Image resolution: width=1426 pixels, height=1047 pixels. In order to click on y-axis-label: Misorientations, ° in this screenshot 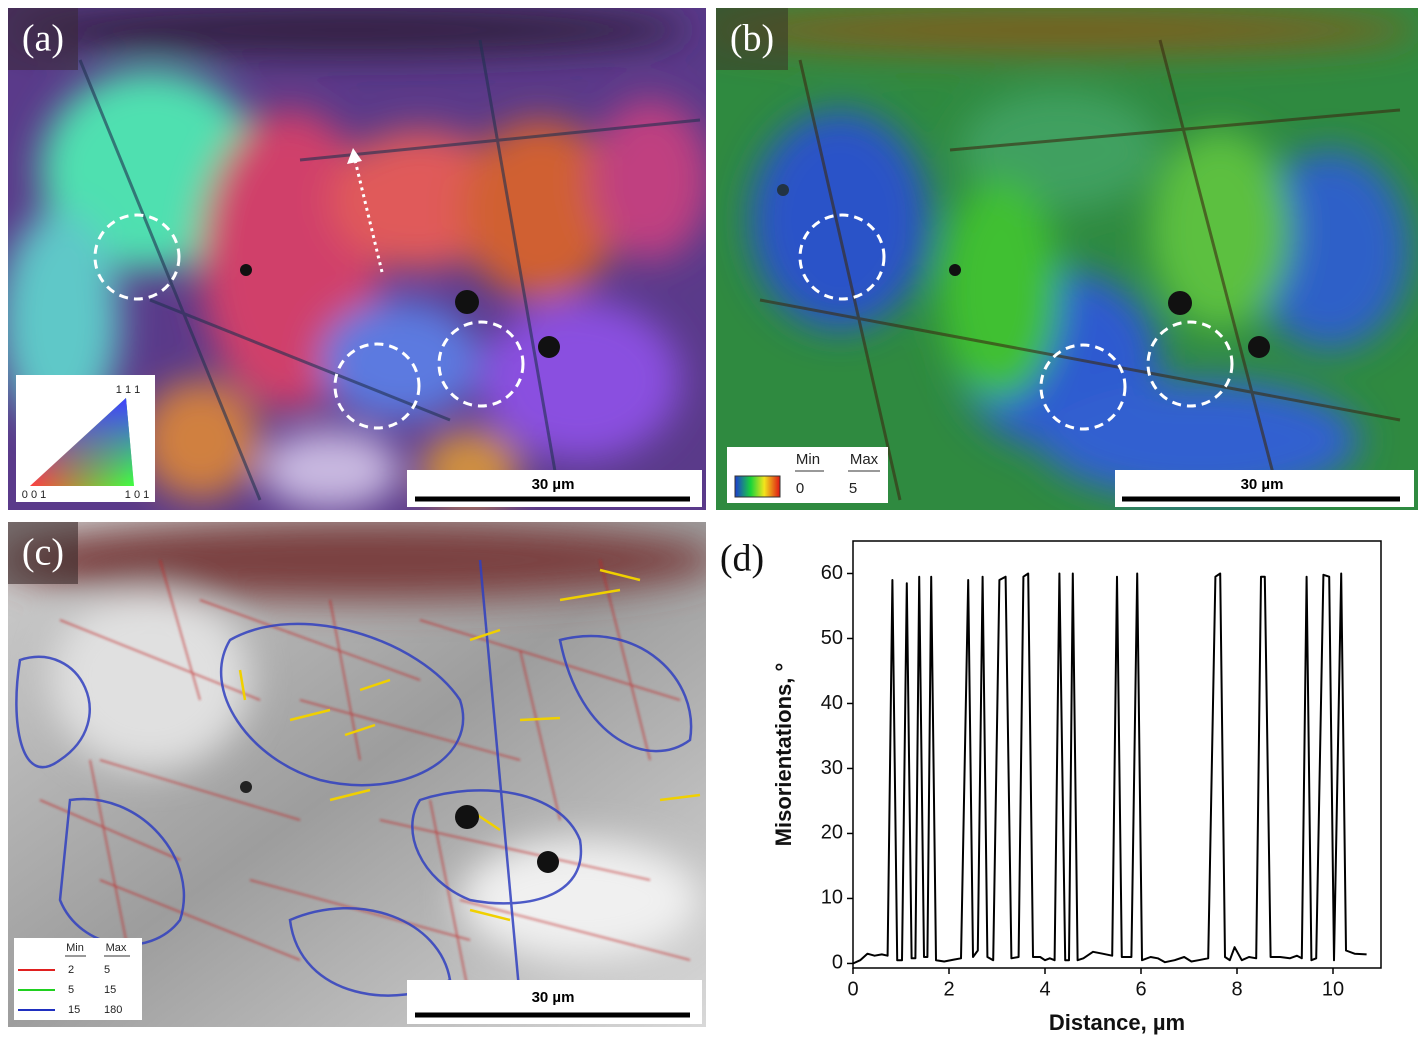, I will do `click(783, 755)`.